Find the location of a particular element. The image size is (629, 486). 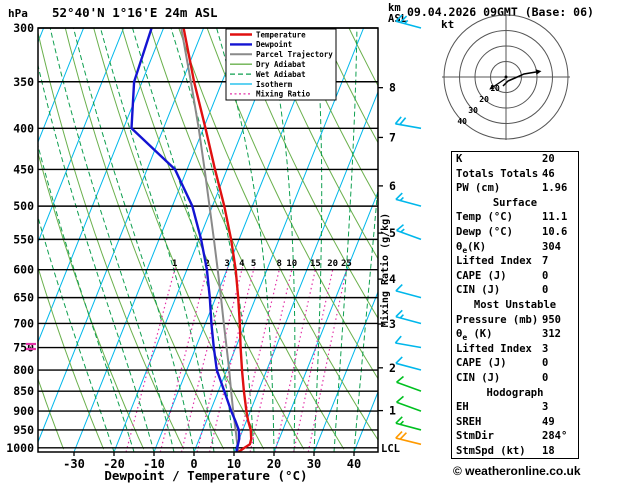

table-row: Pressure (mb) 950 is located at coordinates (515, 320).